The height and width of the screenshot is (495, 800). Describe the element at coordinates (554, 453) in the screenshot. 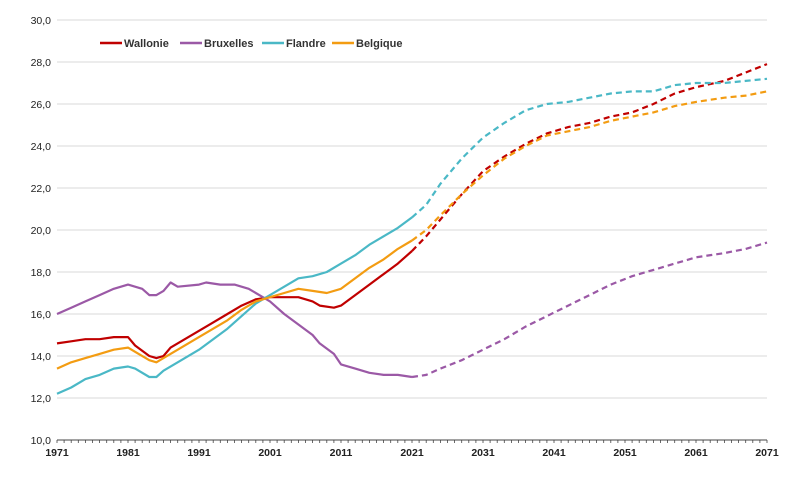

I see `x-tick-label: 2041` at that location.